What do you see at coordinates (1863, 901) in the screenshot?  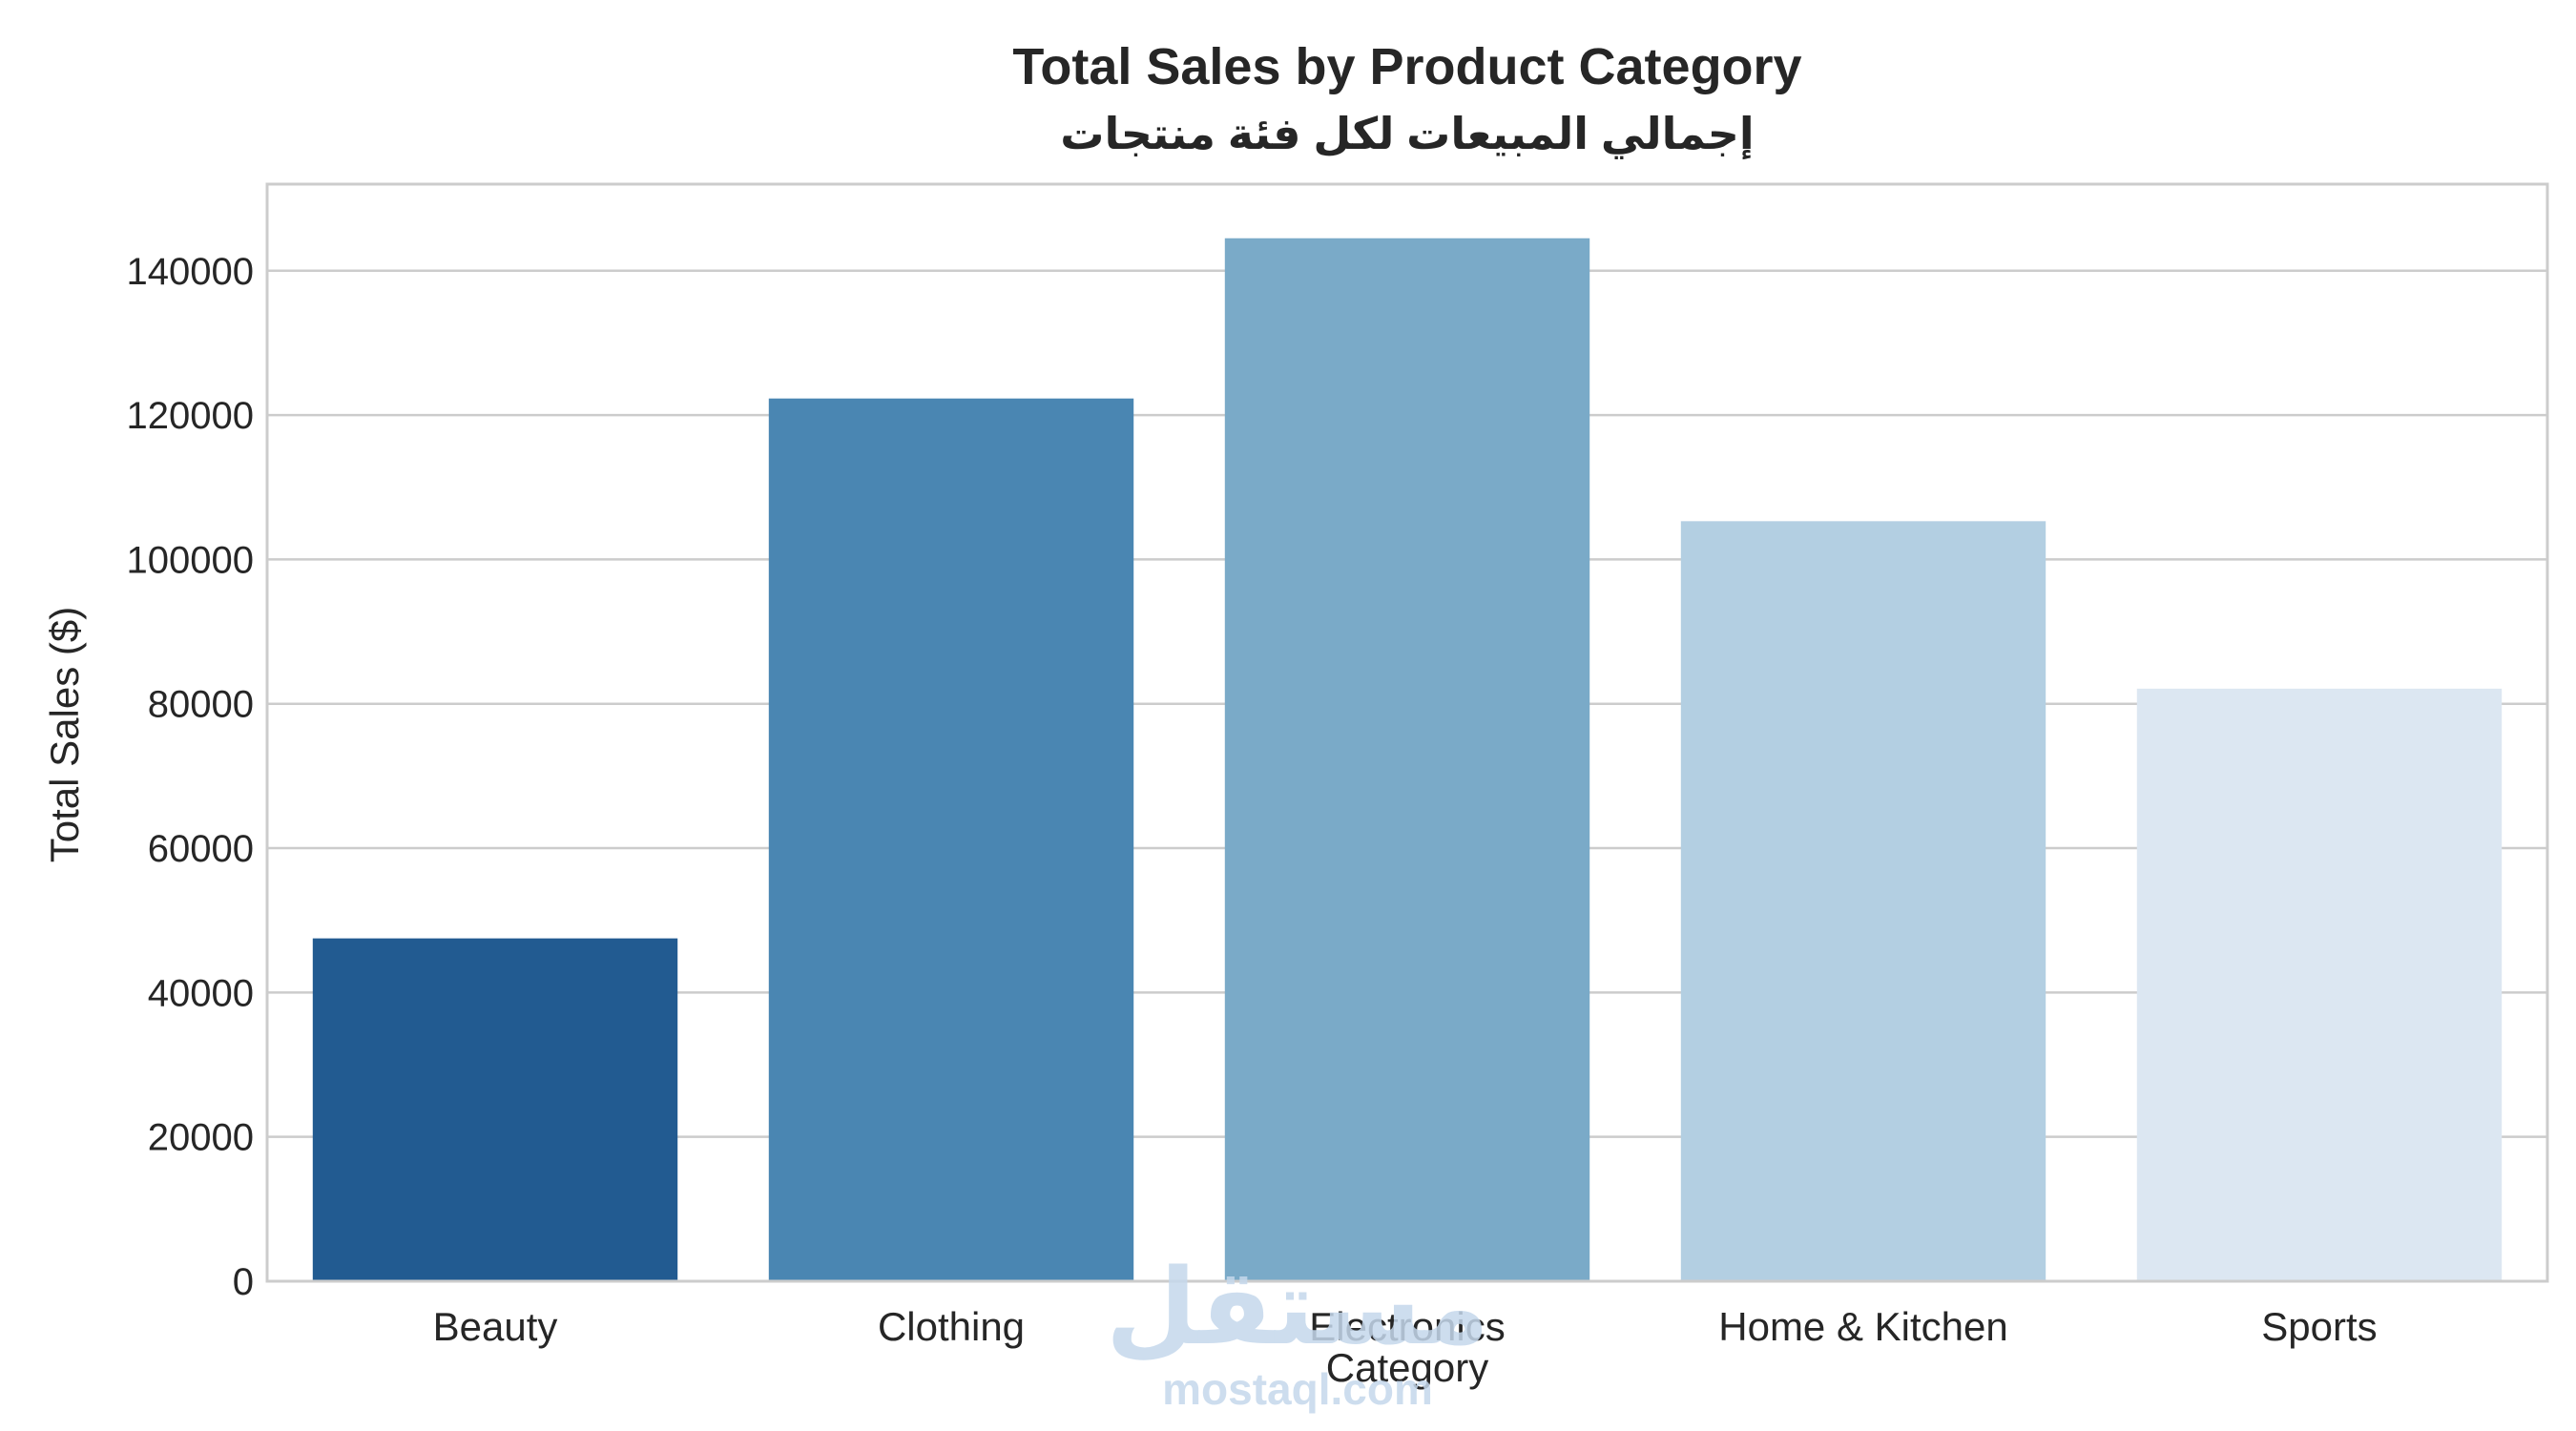 I see `bar-home-kitchen` at bounding box center [1863, 901].